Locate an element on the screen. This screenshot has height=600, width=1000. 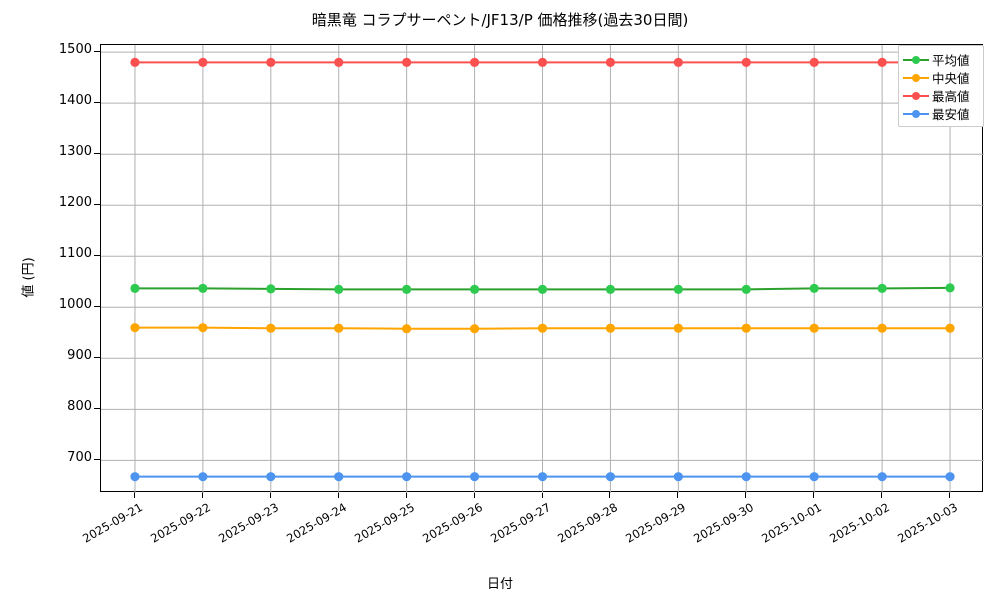
y-axis-tick-label: 1000 is located at coordinates (75, 305).